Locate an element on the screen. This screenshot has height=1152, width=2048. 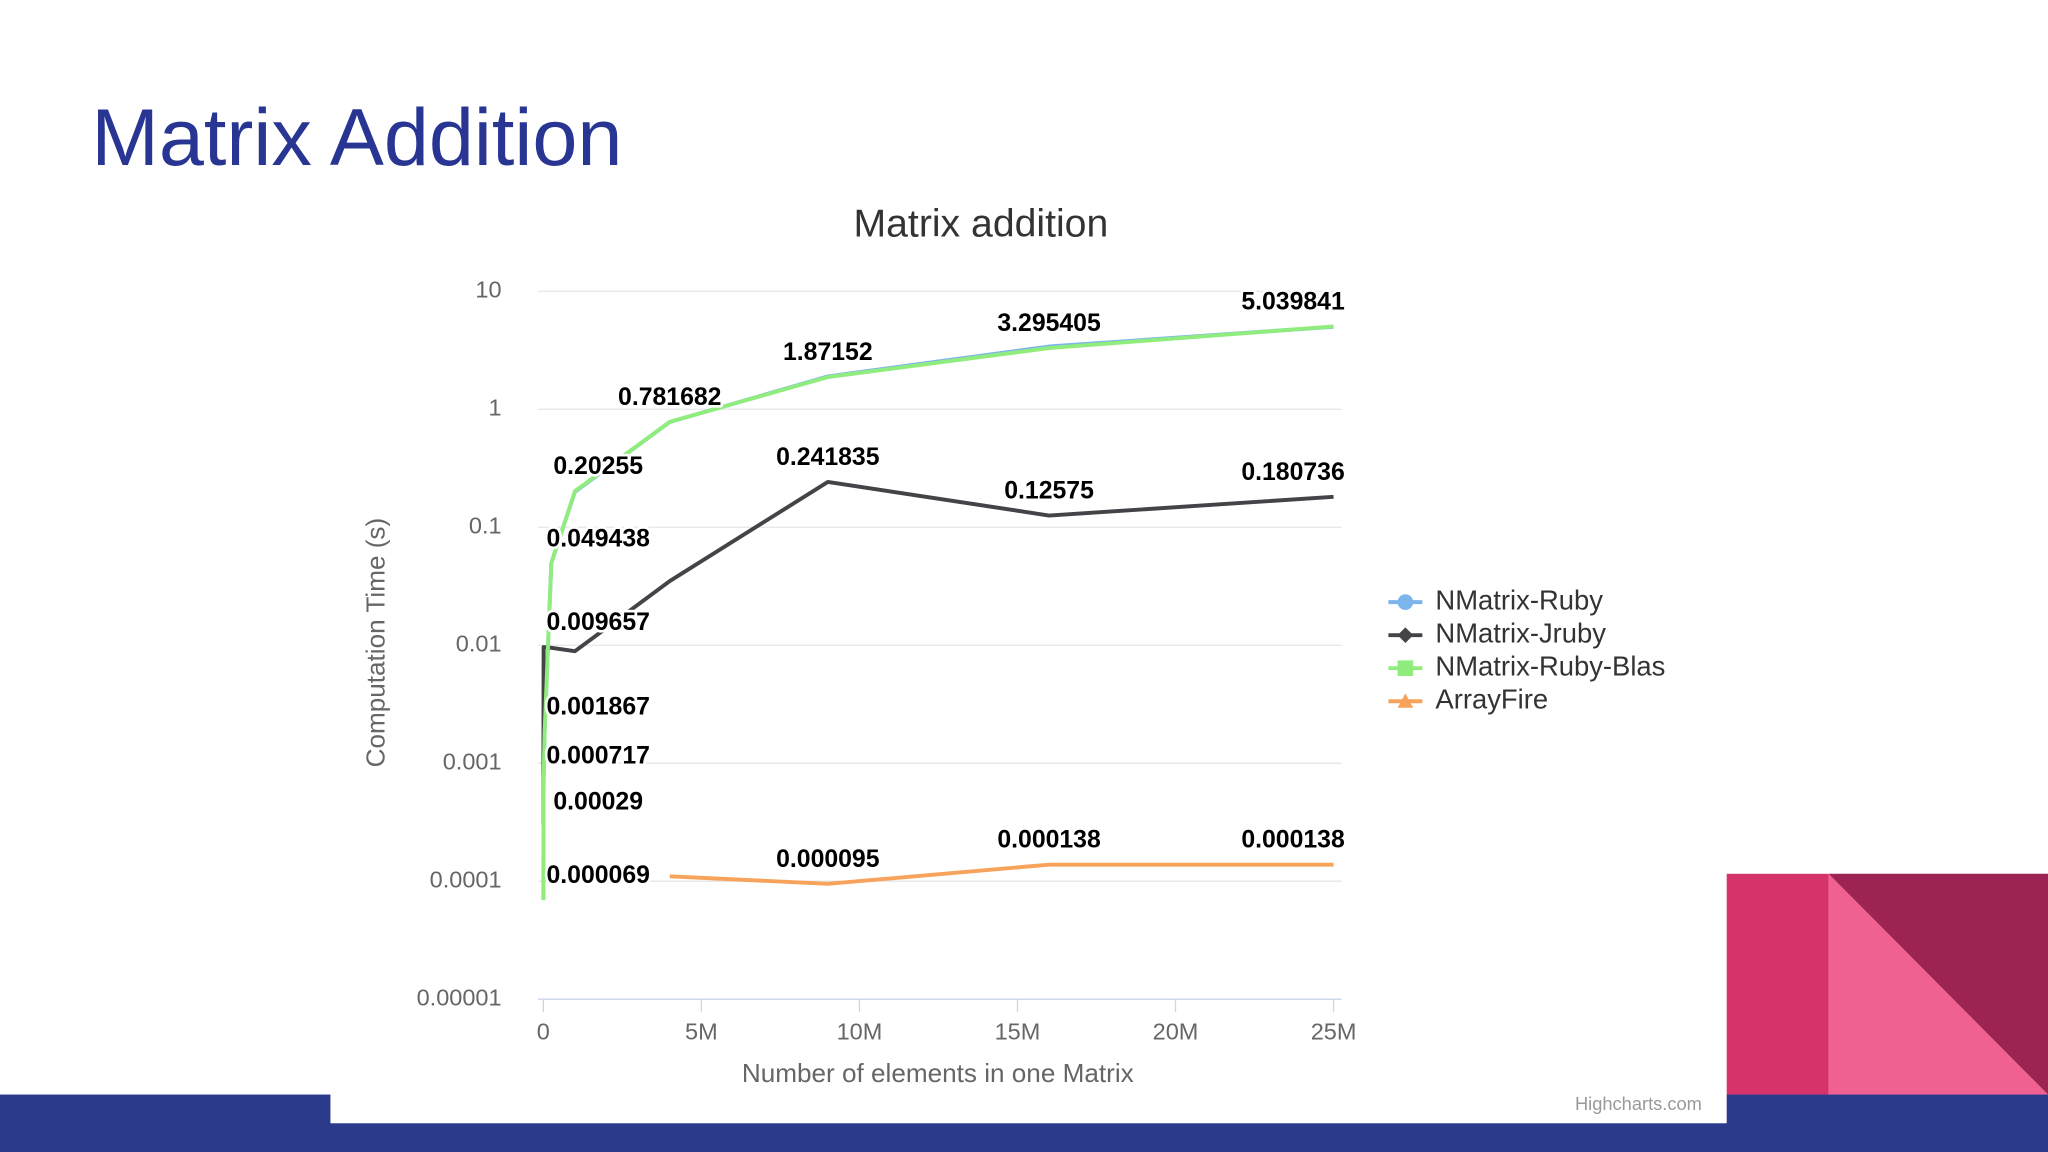
data-label: 5.039841 is located at coordinates (1293, 301).